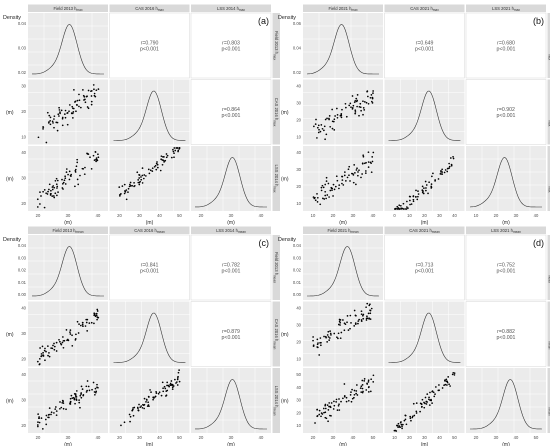 This screenshot has width=550, height=446. Describe the element at coordinates (150, 444) in the screenshot. I see `x-axis-label: (m)` at that location.